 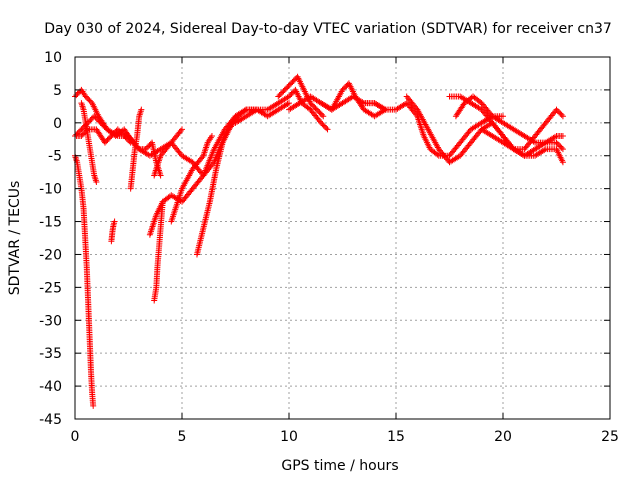 What do you see at coordinates (50, 321) in the screenshot?
I see `y-tick-label: -30` at bounding box center [50, 321].